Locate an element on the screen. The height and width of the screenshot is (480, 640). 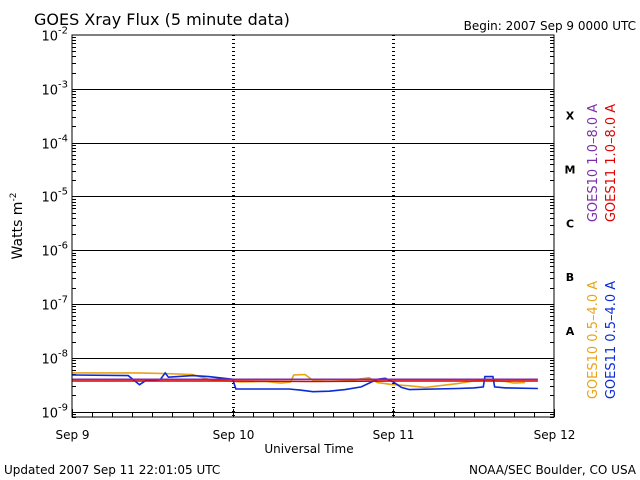
footer-source: NOAA/SEC Boulder, CO USA is located at coordinates (553, 470).